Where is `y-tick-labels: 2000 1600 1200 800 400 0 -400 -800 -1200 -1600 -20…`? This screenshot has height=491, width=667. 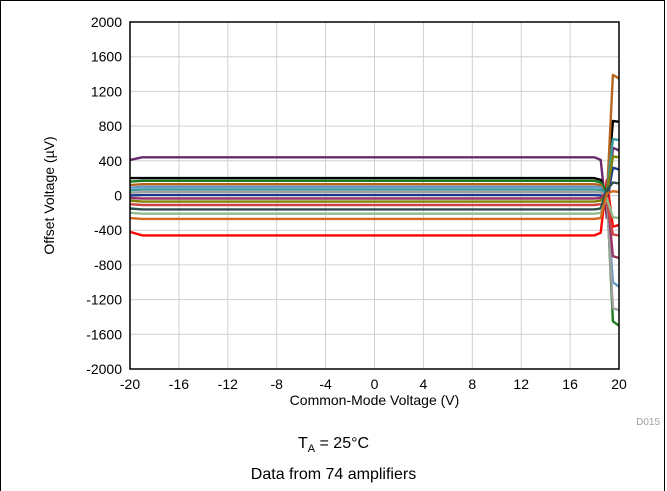
y-tick-labels: 2000 1600 1200 800 400 0 -400 -800 -1200 -1600 -20… is located at coordinates (104, 195).